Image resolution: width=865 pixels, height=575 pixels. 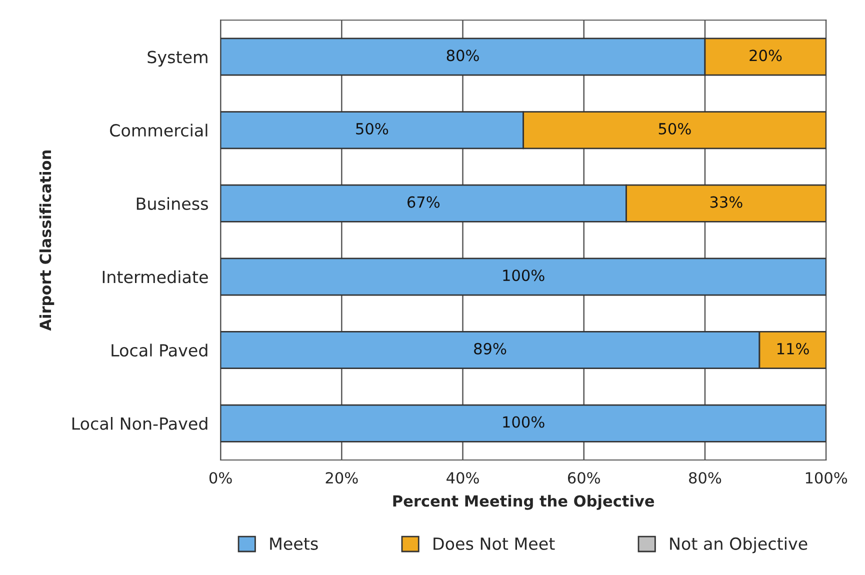 What do you see at coordinates (160, 350) in the screenshot?
I see `y-tick-label: Local Paved` at bounding box center [160, 350].